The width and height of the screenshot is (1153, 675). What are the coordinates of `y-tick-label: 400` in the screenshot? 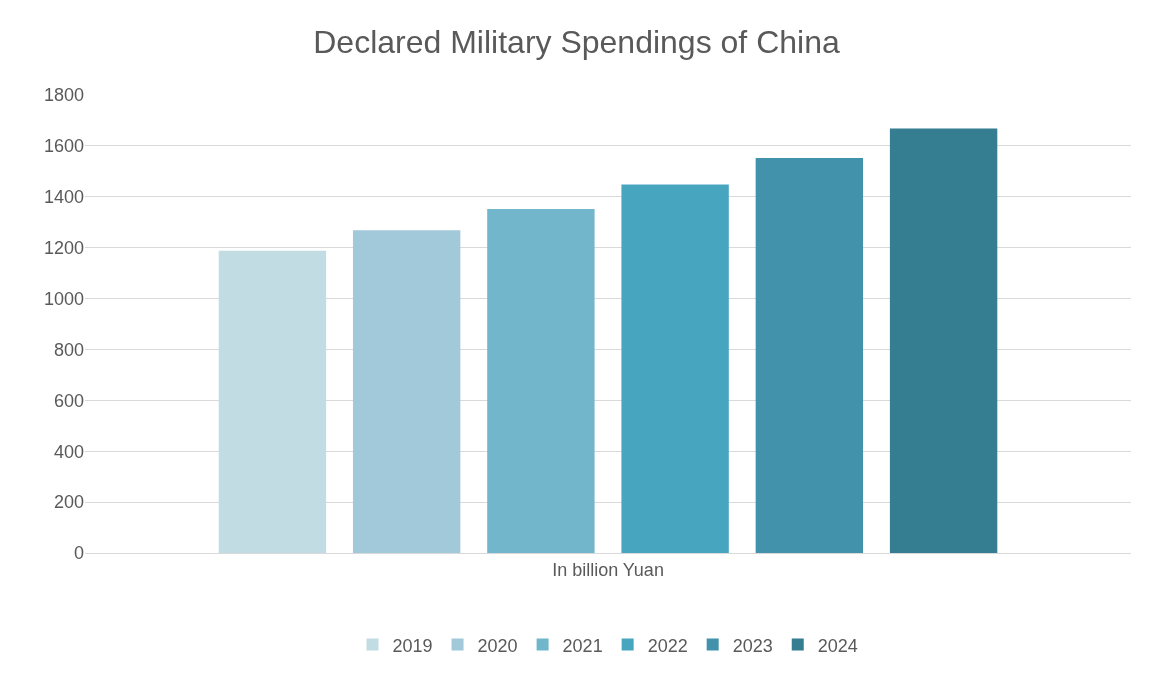 It's located at (68, 451).